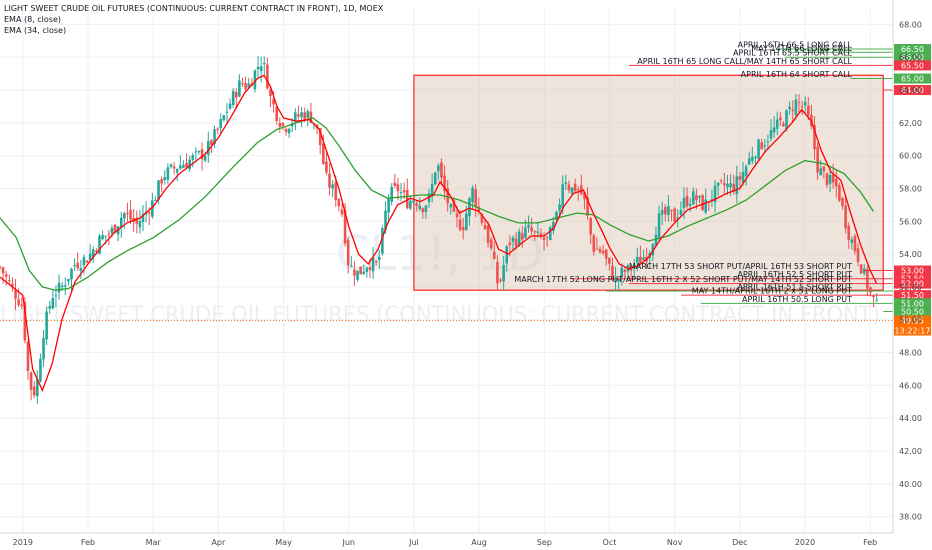 This screenshot has width=932, height=550. I want to click on ema34-legend: EMA (34, close), so click(35, 30).